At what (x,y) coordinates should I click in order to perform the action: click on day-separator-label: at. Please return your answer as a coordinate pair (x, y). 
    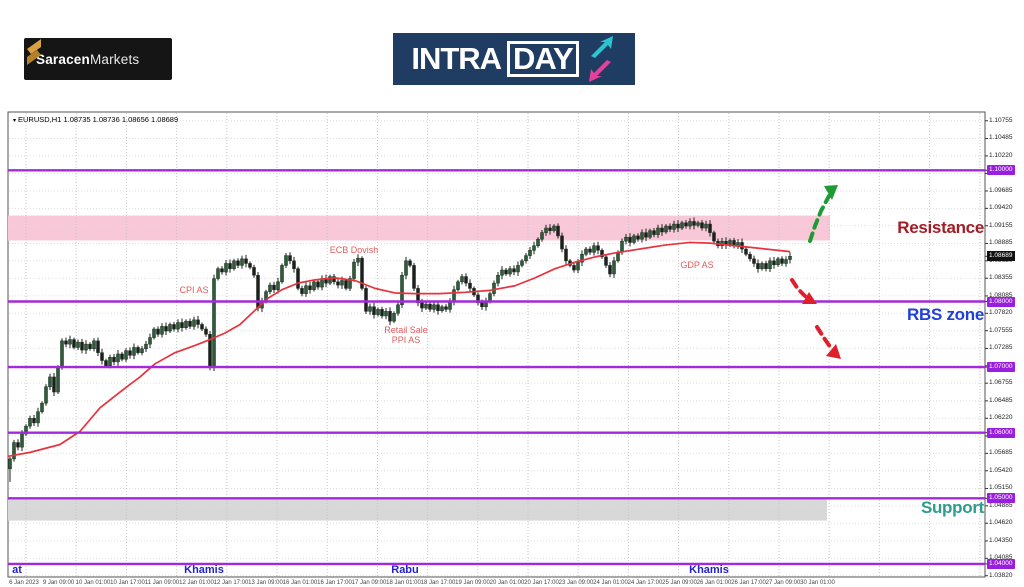
    Looking at the image, I should click on (17, 570).